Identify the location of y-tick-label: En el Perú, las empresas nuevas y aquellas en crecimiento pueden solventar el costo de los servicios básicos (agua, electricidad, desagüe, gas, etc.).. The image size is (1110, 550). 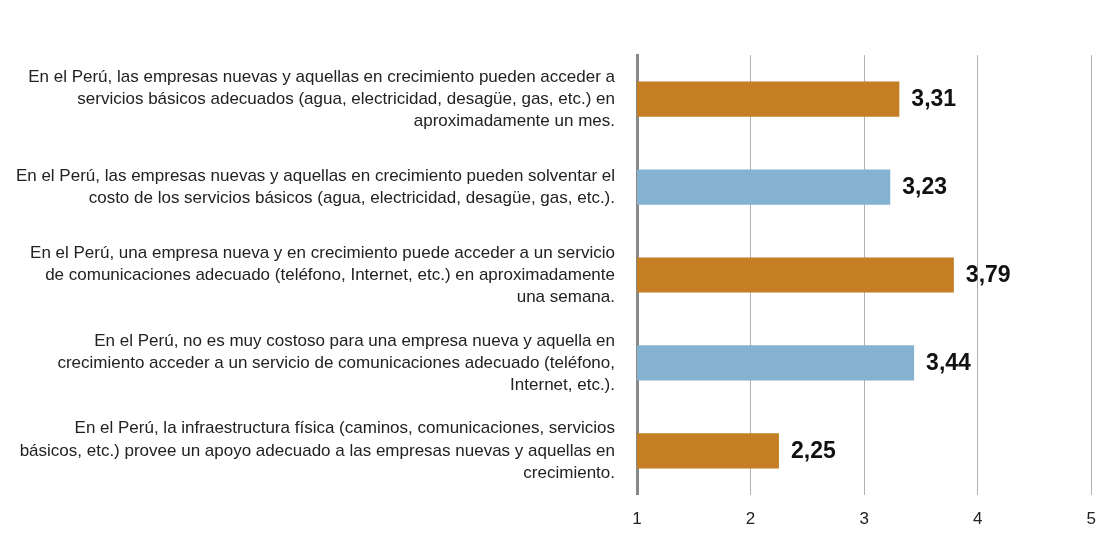
(315, 186).